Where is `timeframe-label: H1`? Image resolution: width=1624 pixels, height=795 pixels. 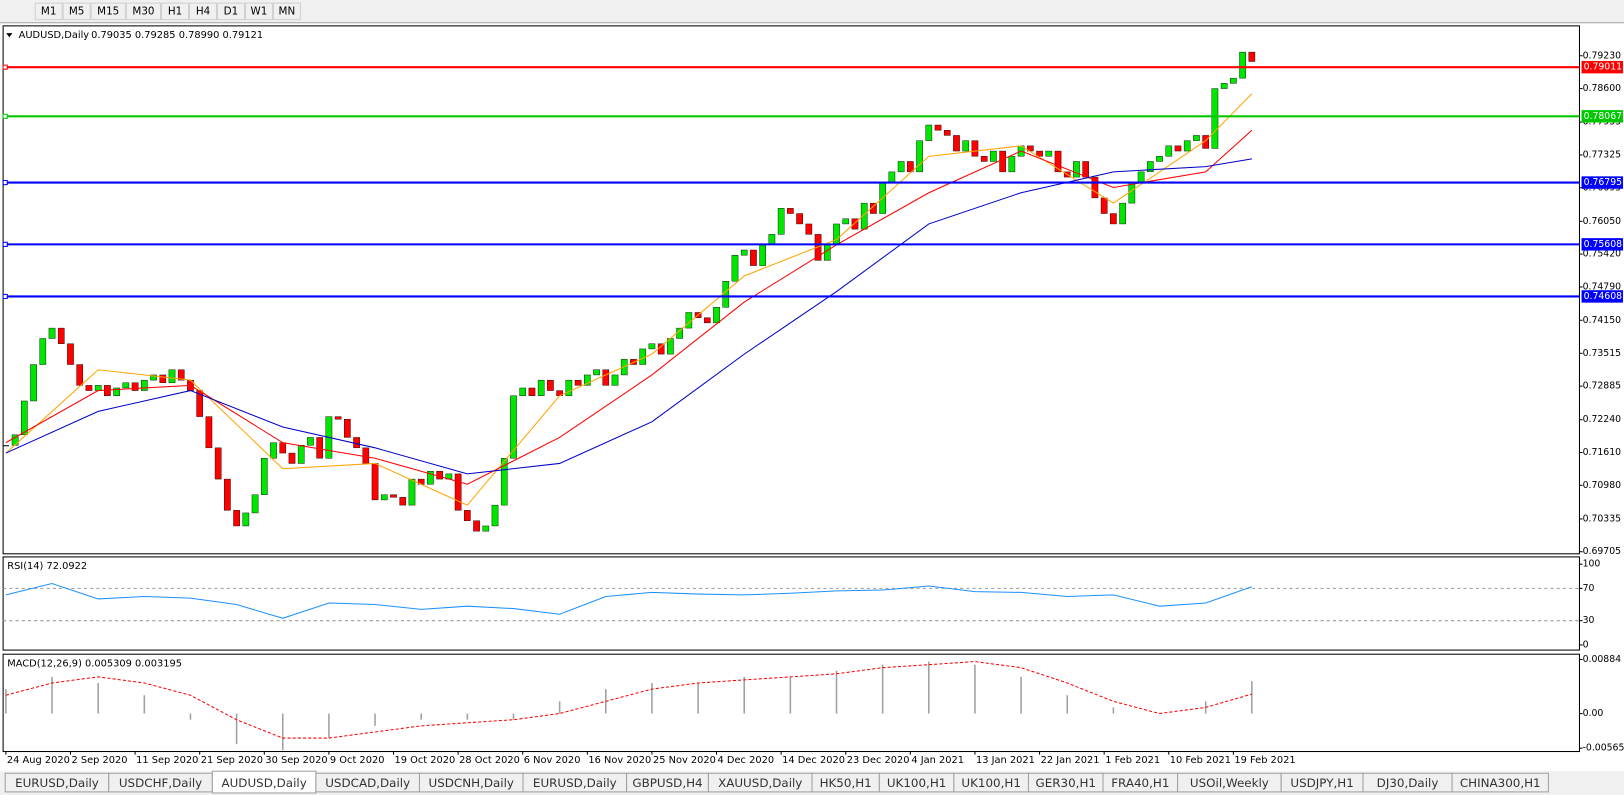 timeframe-label: H1 is located at coordinates (175, 11).